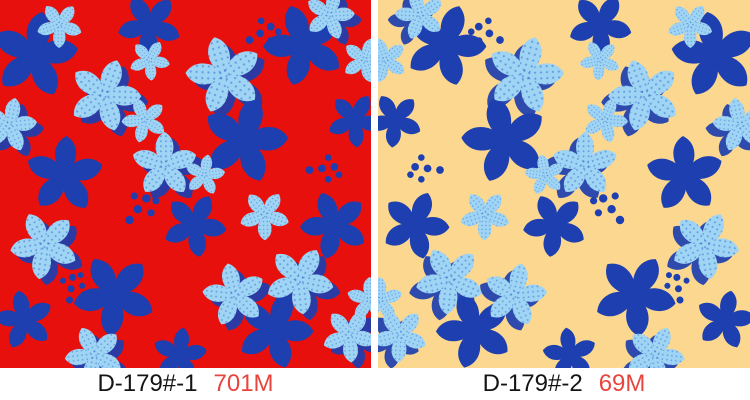 Image resolution: width=750 pixels, height=400 pixels. What do you see at coordinates (147, 383) in the screenshot?
I see `swatch-code-1: D-179#-1` at bounding box center [147, 383].